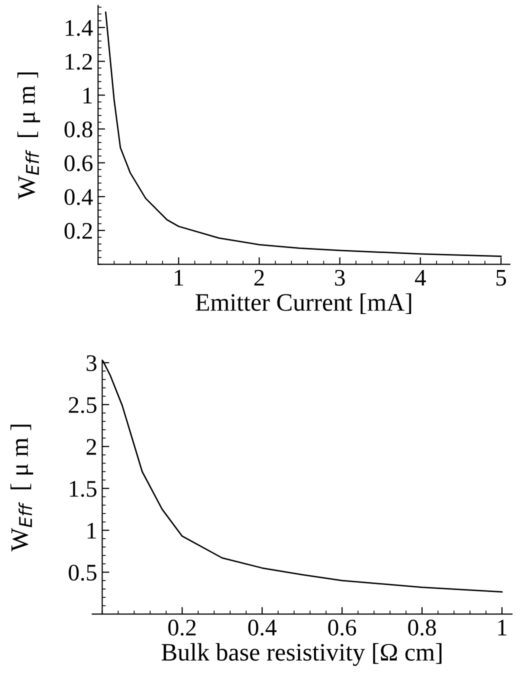  I want to click on x-tick-label: 0.8, so click(422, 628).